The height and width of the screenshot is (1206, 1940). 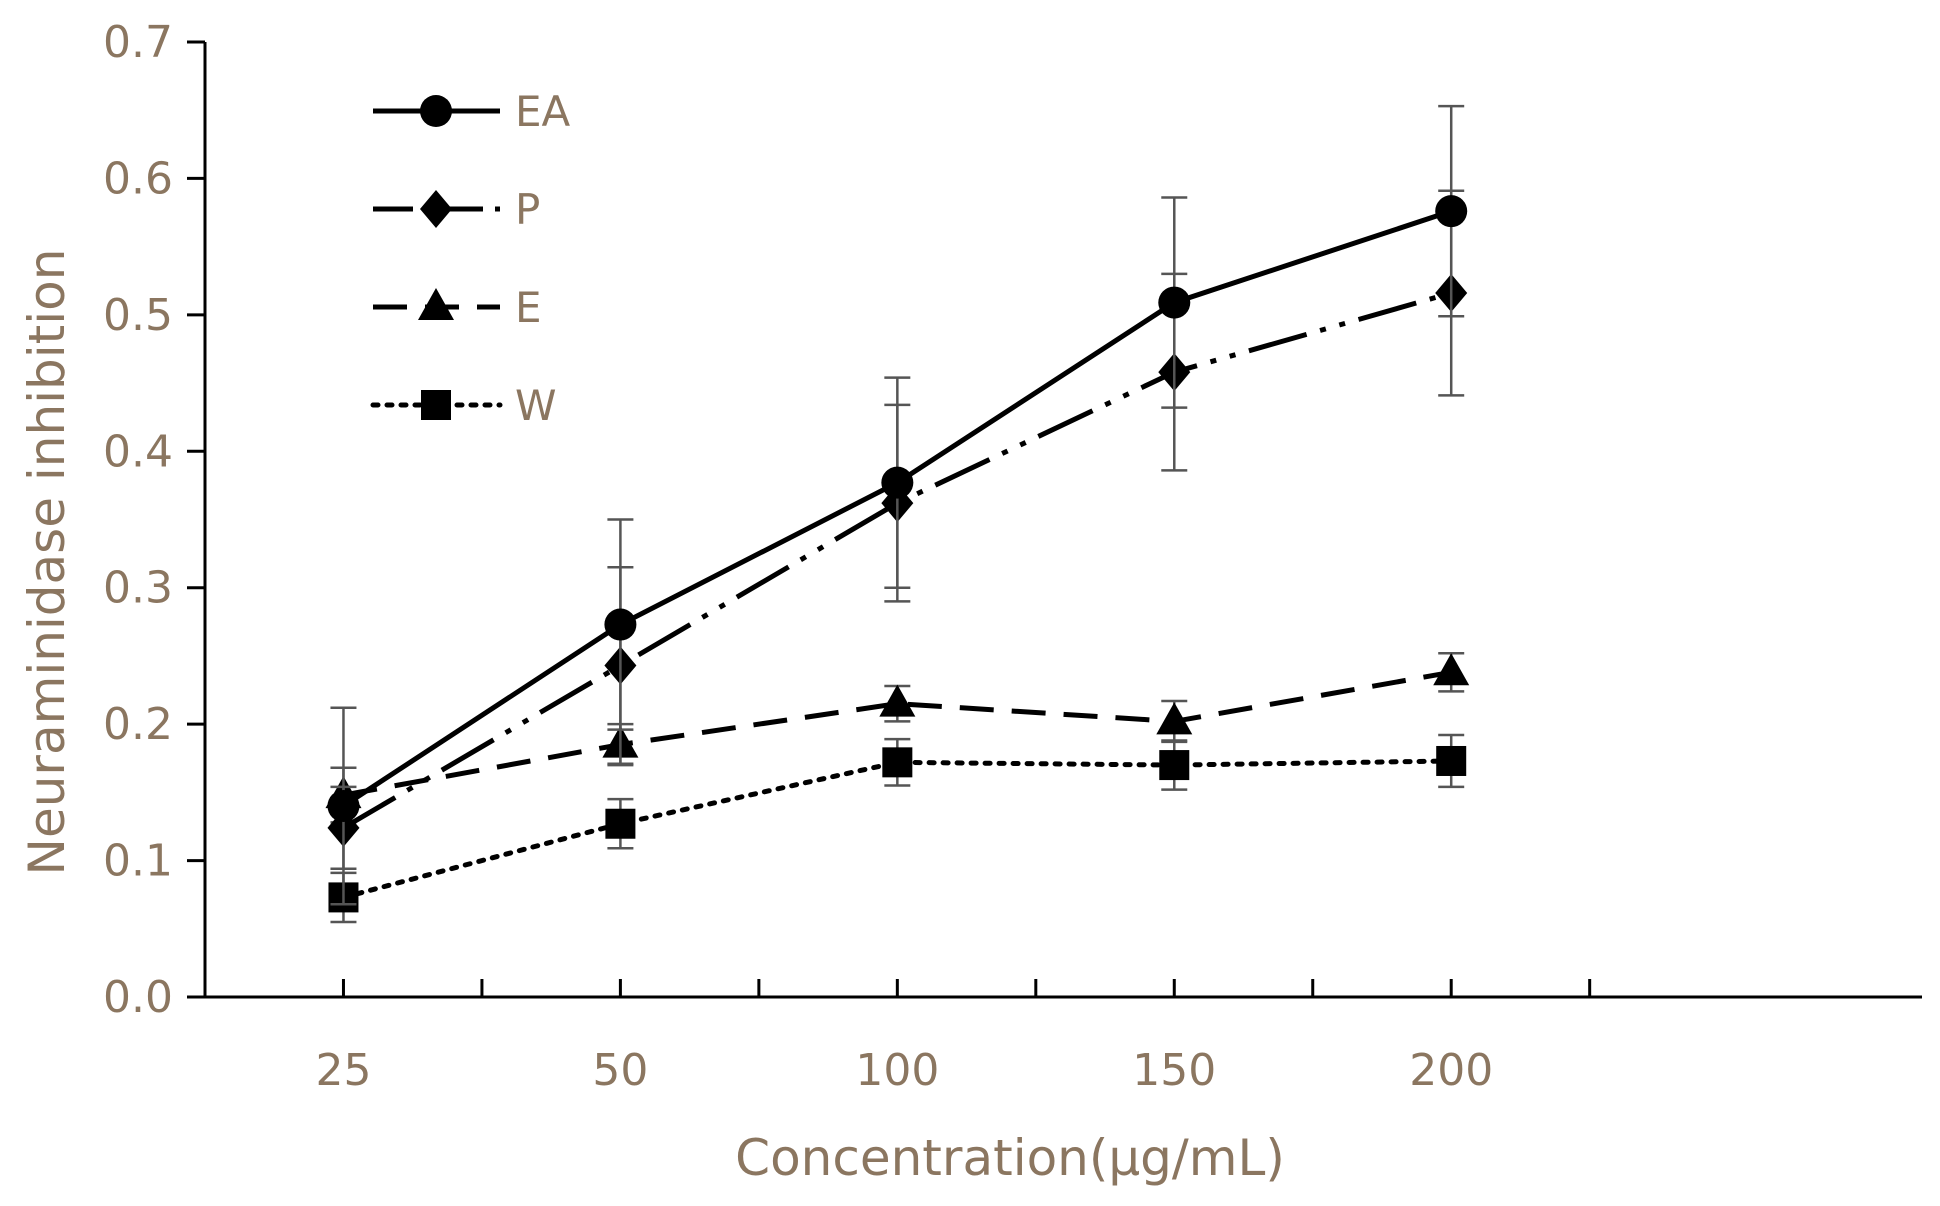 What do you see at coordinates (472, 111) in the screenshot?
I see `legend-item-ea: EA` at bounding box center [472, 111].